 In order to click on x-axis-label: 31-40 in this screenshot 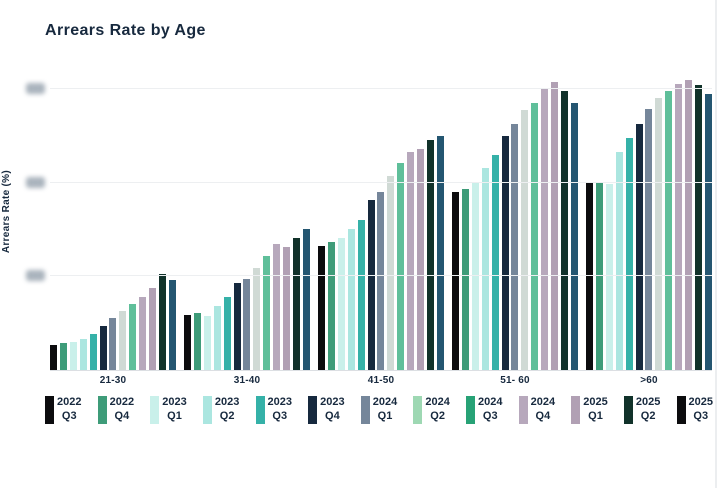, I will do `click(247, 380)`.